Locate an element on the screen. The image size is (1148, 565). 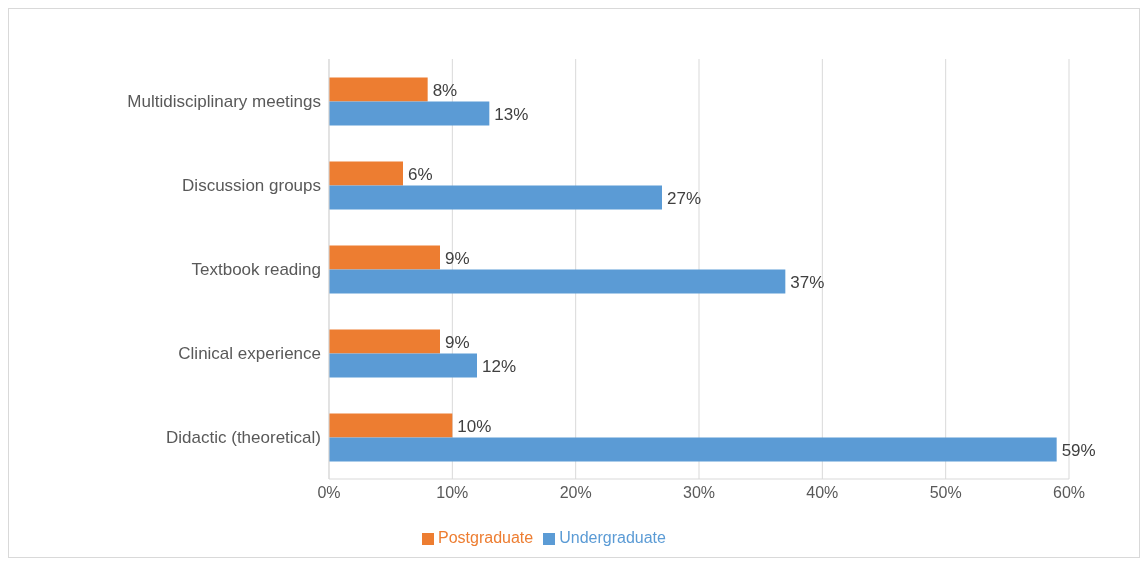
y-tick-label: Clinical experience is located at coordinates (249, 354).